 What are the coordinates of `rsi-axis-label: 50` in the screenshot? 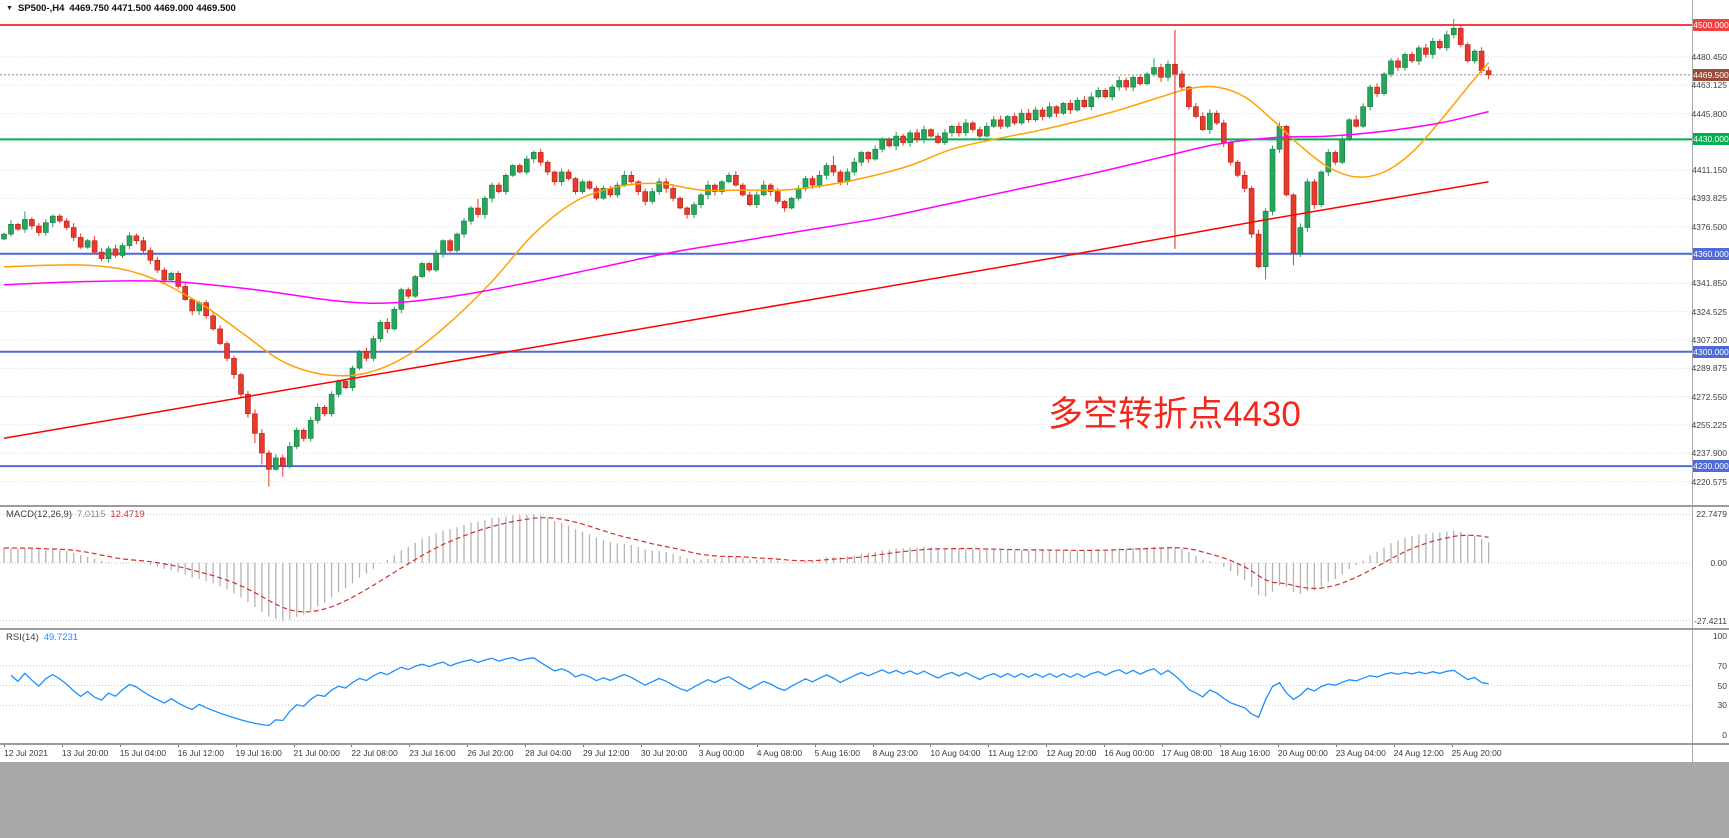 It's located at (1722, 685).